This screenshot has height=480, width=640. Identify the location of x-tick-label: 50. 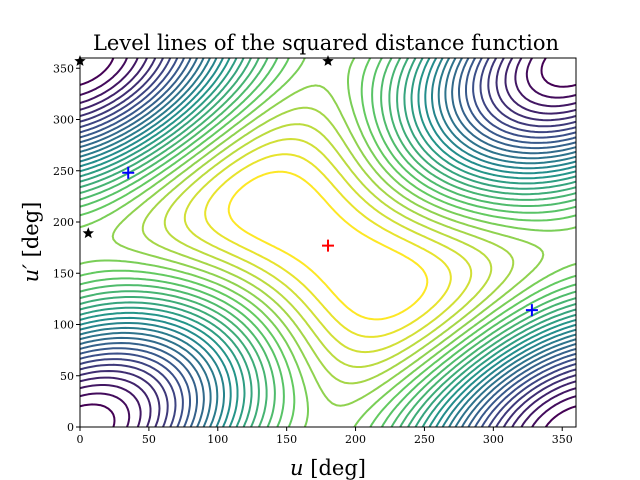
(149, 439).